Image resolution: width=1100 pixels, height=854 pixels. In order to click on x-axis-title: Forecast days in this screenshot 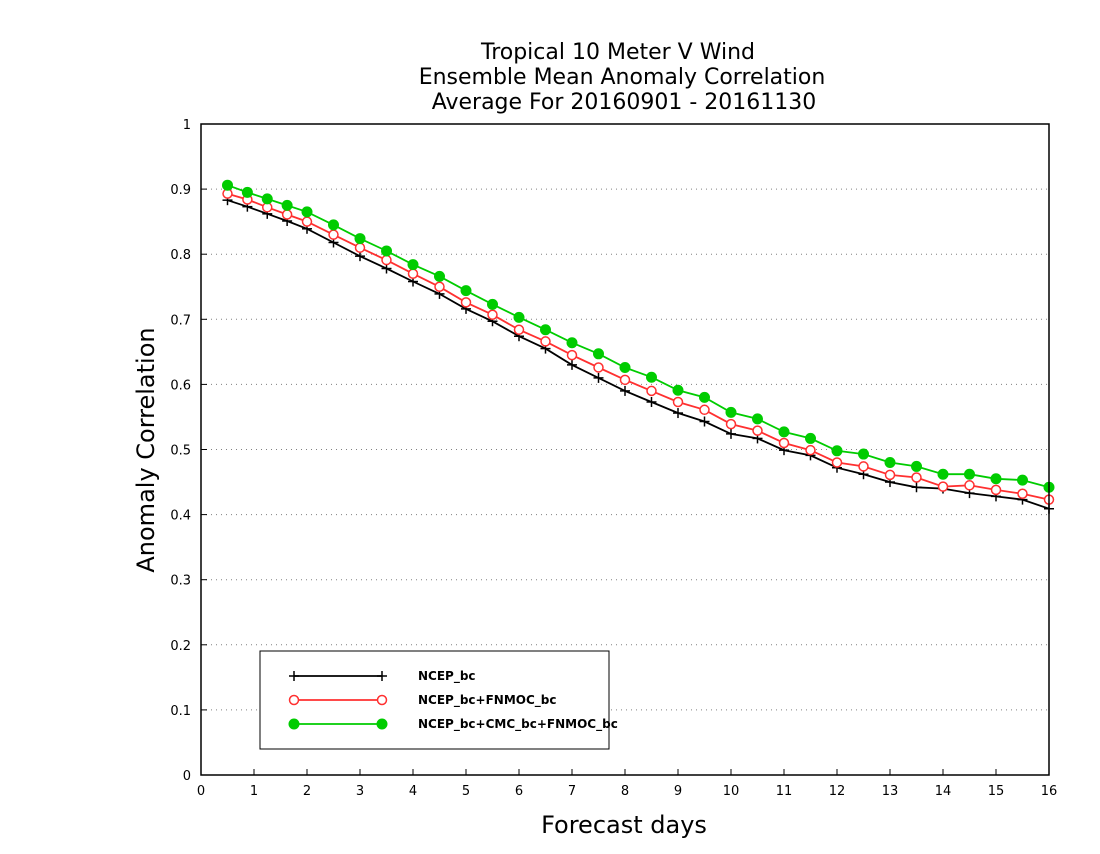, I will do `click(624, 825)`.